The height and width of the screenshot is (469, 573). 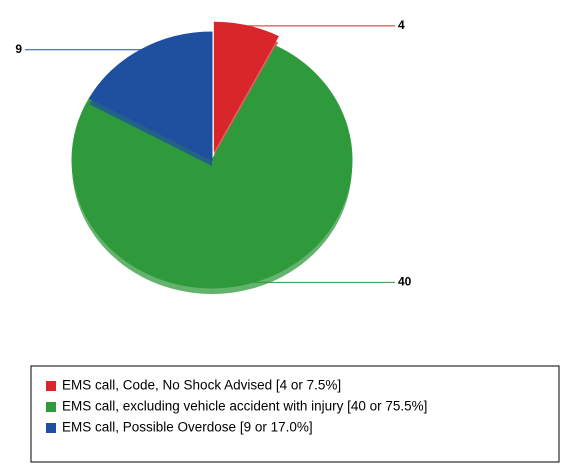 What do you see at coordinates (18, 49) in the screenshot?
I see `data-label: 9` at bounding box center [18, 49].